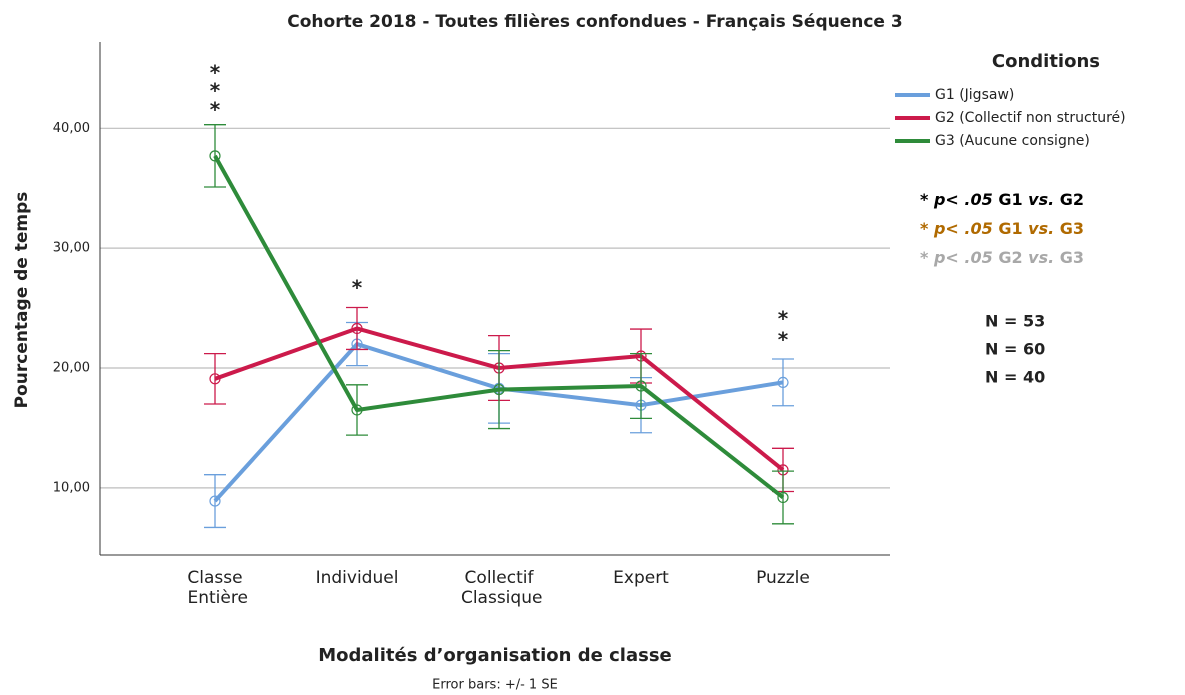 The image size is (1185, 695). What do you see at coordinates (495, 655) in the screenshot?
I see `x-axis-label: Modalités d’organisation de classe` at bounding box center [495, 655].